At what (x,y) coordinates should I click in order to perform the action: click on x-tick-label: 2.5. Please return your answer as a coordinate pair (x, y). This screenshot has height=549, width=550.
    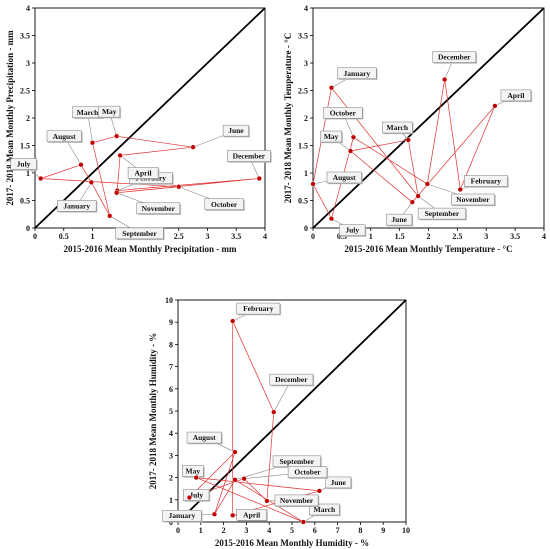
    Looking at the image, I should click on (457, 236).